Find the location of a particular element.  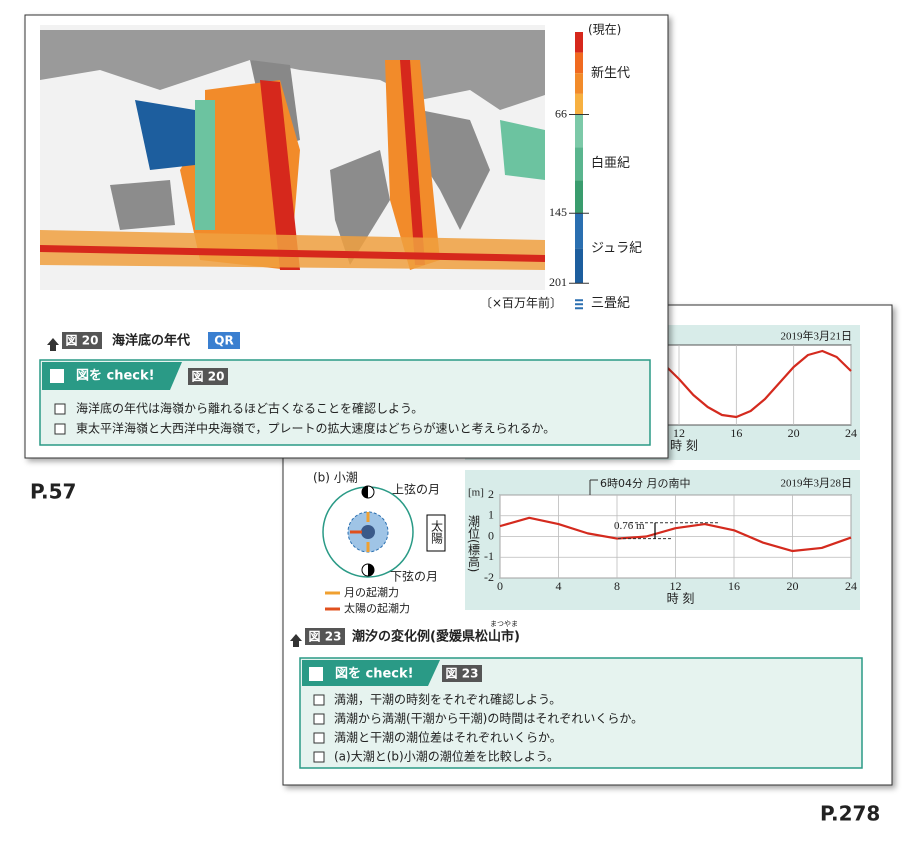

sun-box is located at coordinates (436, 533).